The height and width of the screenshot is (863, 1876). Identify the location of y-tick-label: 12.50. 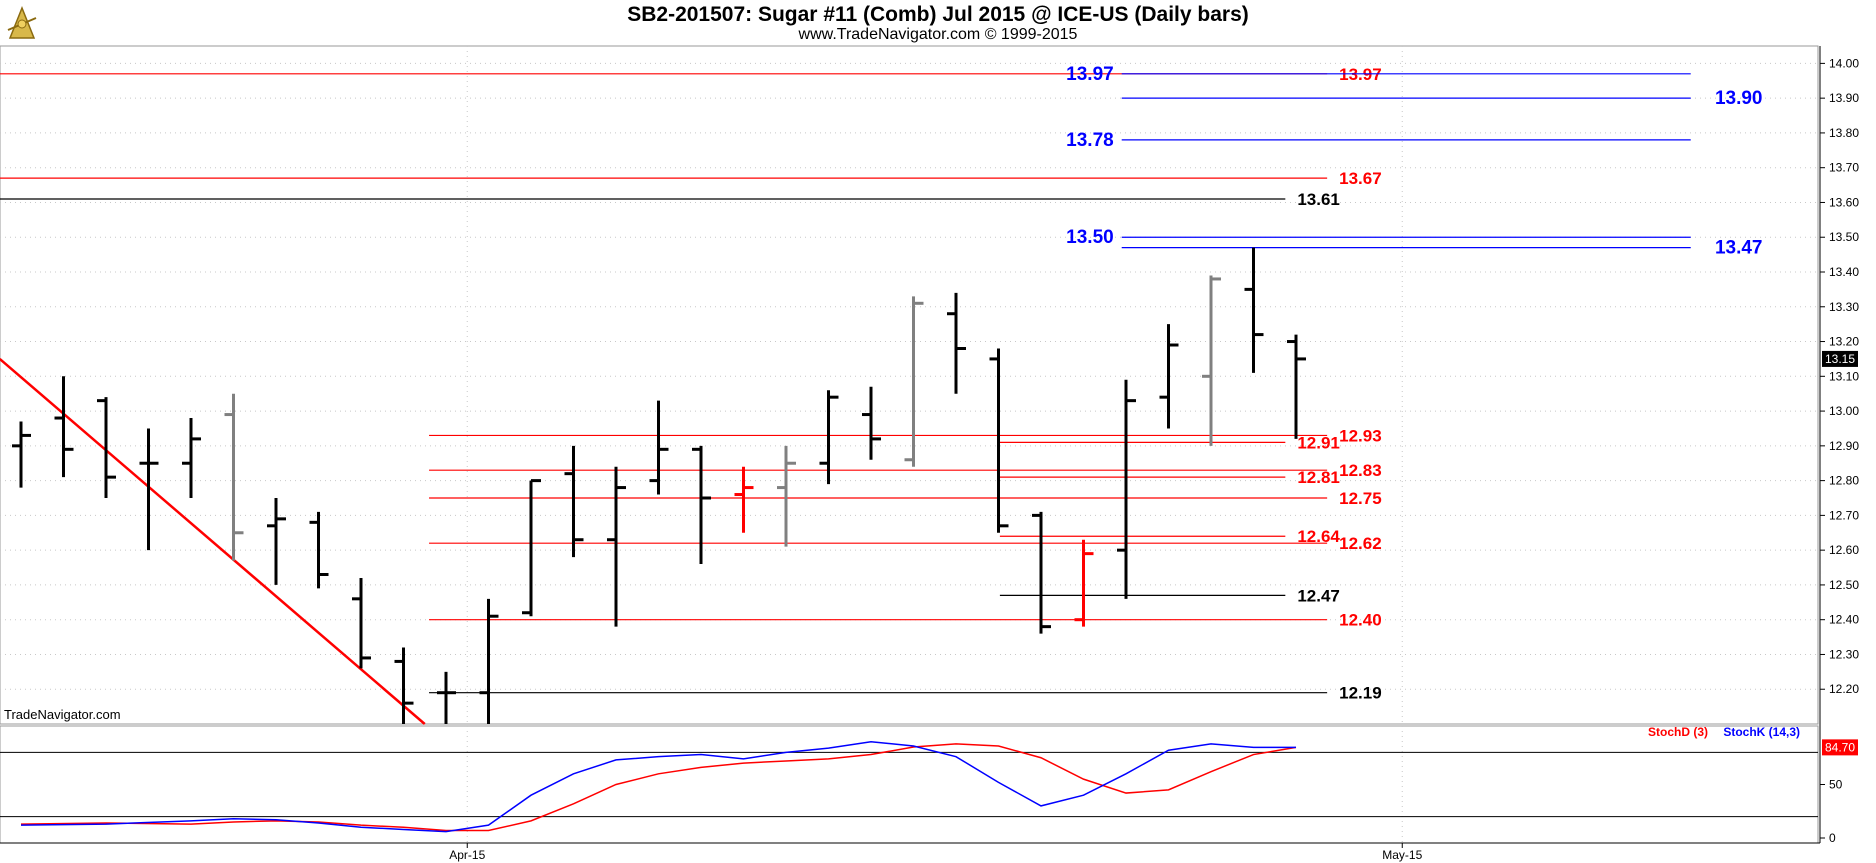
(1844, 585).